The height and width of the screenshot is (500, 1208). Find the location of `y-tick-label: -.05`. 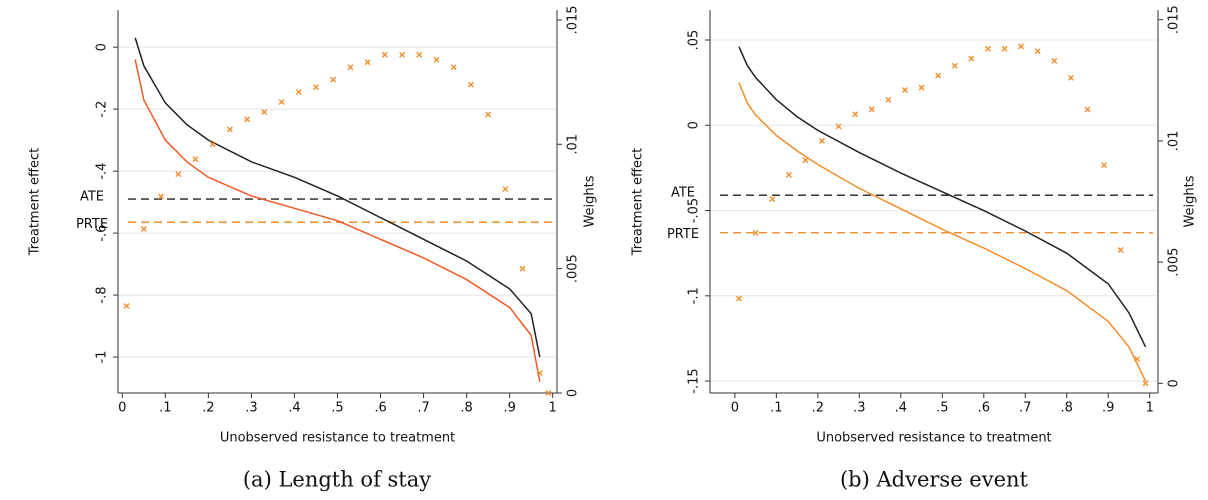

y-tick-label: -.05 is located at coordinates (694, 210).